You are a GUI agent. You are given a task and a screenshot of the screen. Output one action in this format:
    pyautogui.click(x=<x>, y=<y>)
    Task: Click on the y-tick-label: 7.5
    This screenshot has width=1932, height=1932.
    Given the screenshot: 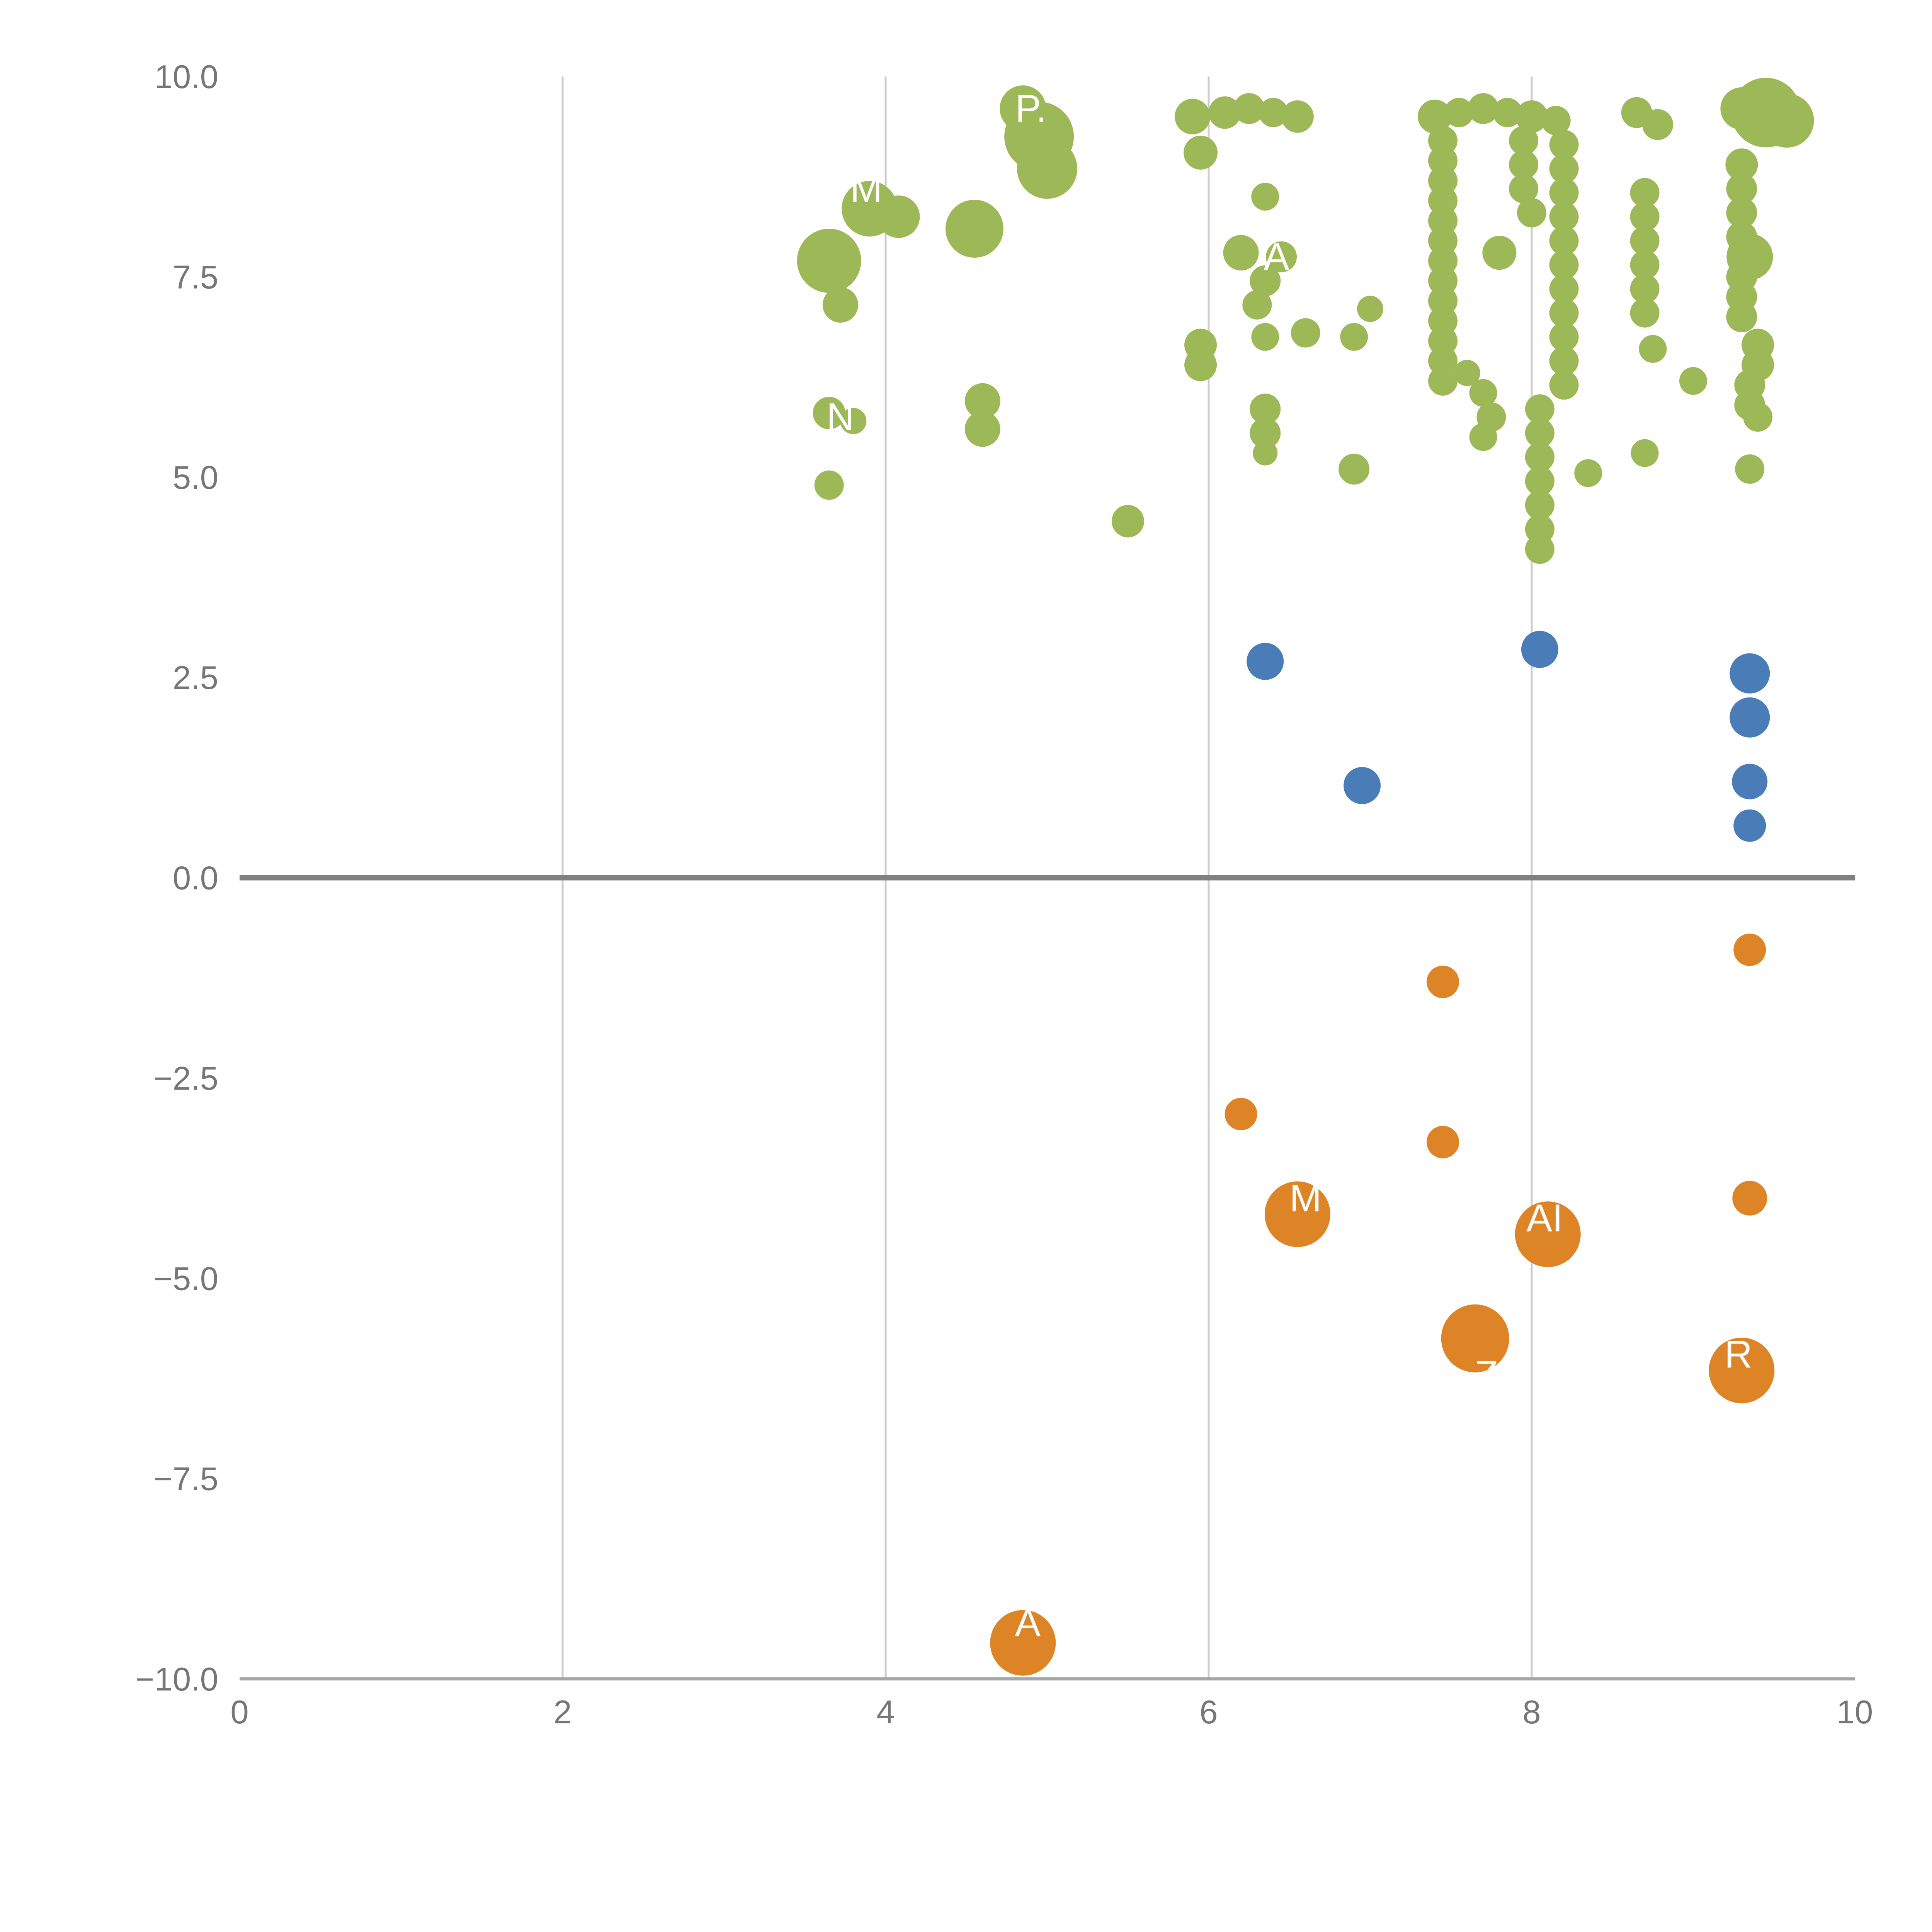 What is the action you would take?
    pyautogui.click(x=196, y=277)
    